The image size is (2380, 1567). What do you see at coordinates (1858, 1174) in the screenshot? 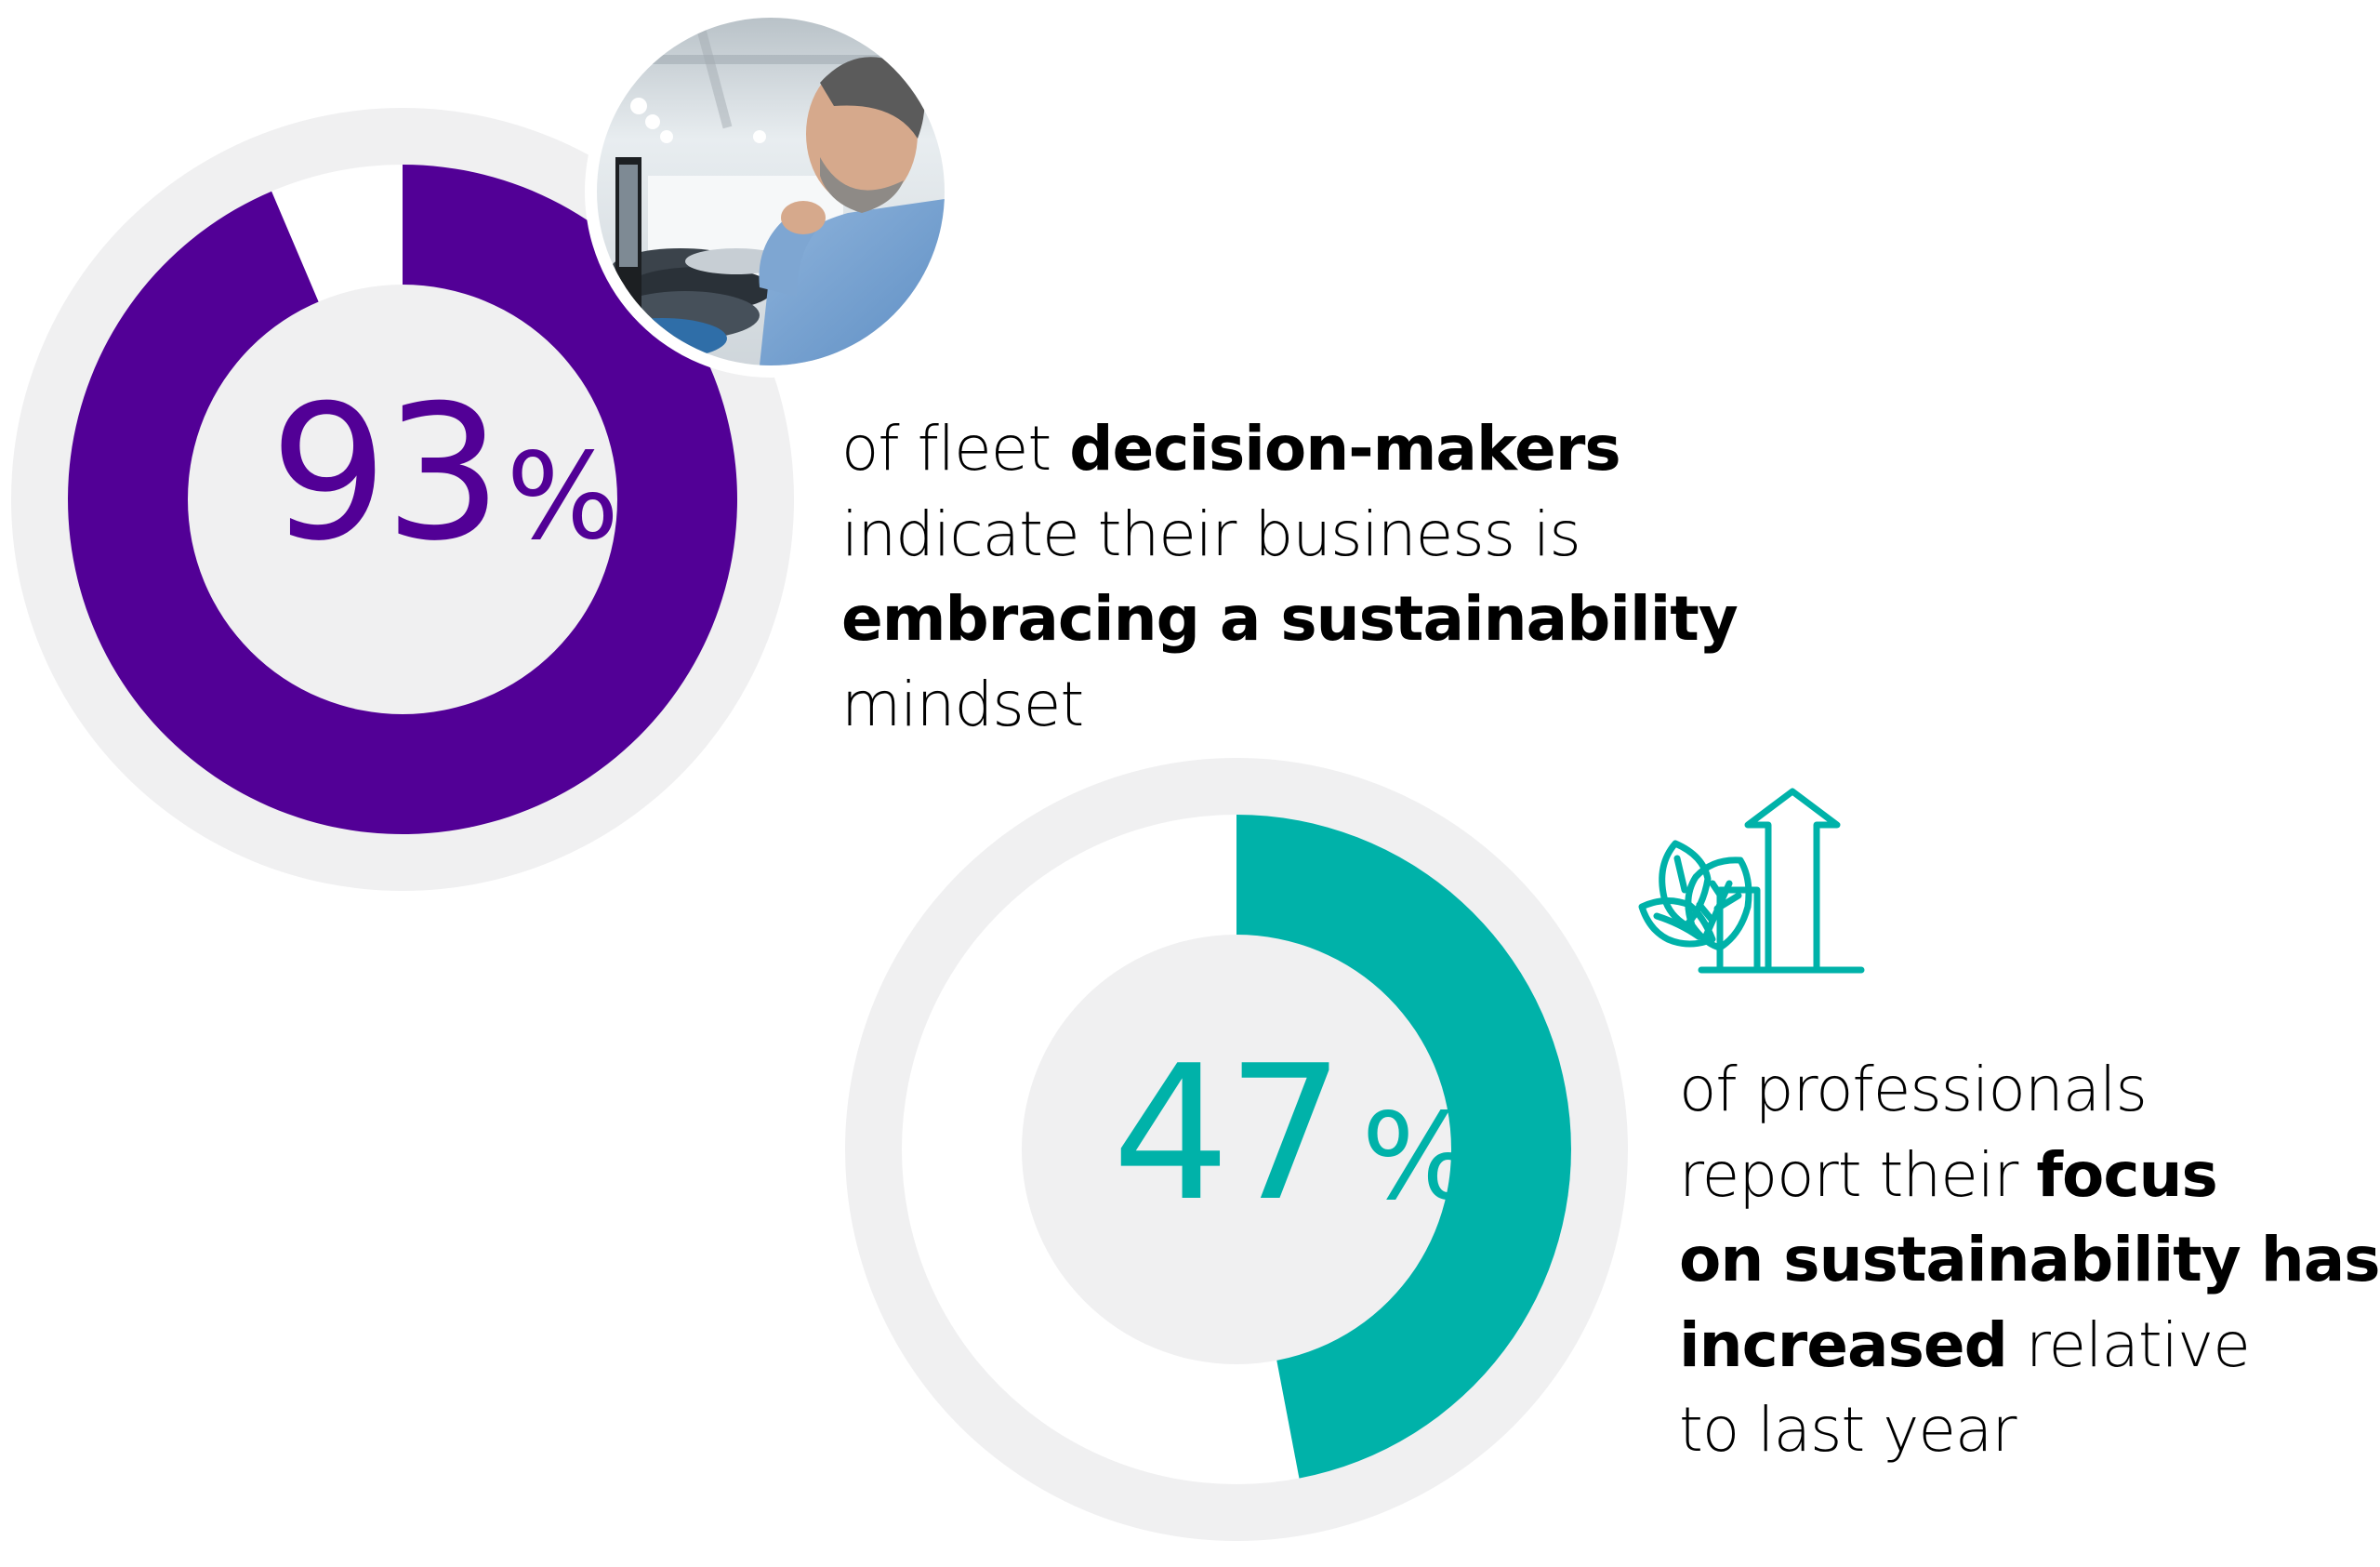
I see `caption-text: report their` at bounding box center [1858, 1174].